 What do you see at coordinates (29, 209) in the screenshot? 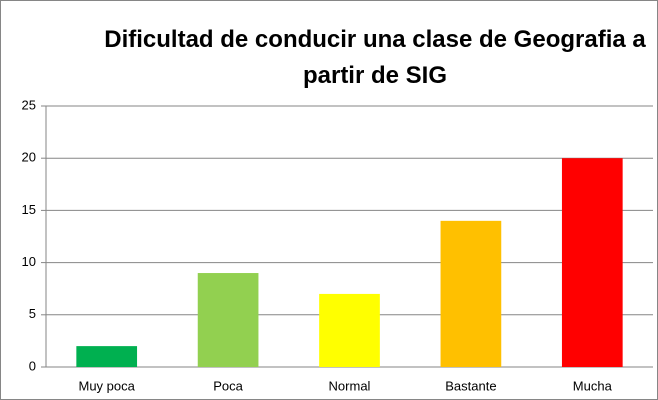
I see `y-tick-label: 15` at bounding box center [29, 209].